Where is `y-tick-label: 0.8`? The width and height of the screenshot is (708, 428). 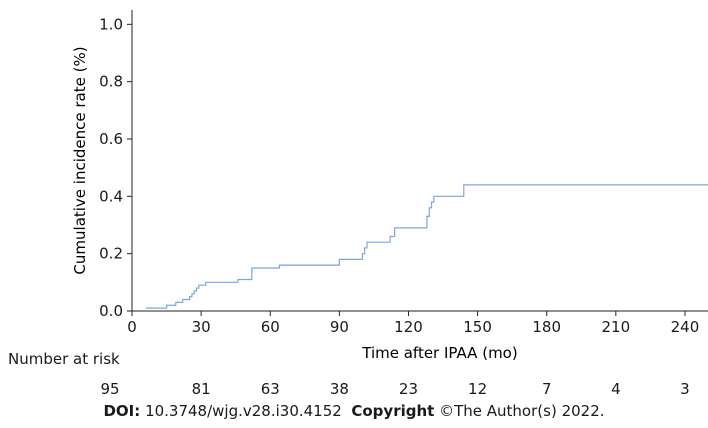
y-tick-label: 0.8 is located at coordinates (111, 82).